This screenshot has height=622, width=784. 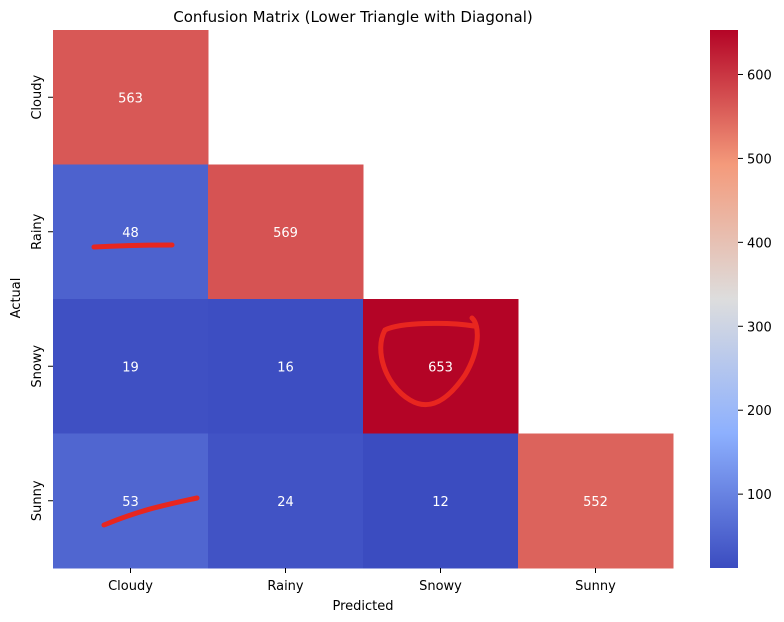 What do you see at coordinates (37, 97) in the screenshot?
I see `y-tick-label: Cloudy` at bounding box center [37, 97].